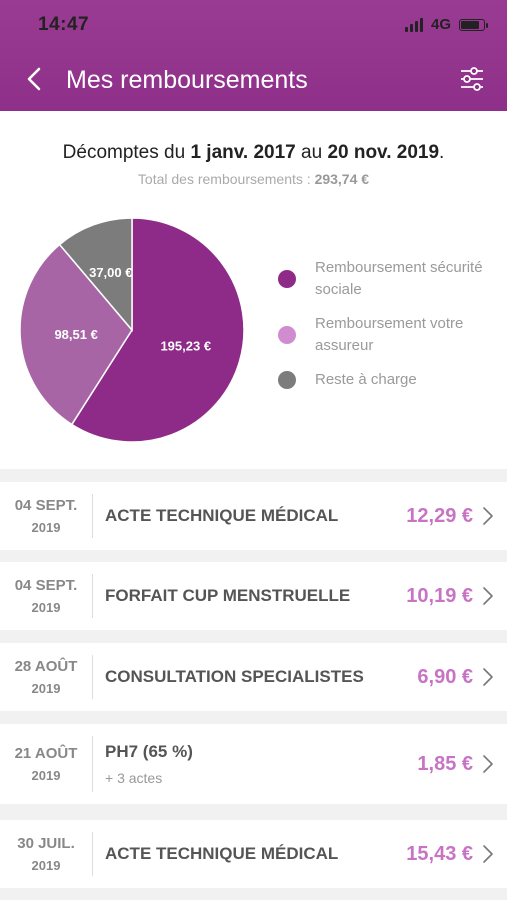  I want to click on legend-item: Reste à charge, so click(385, 380).